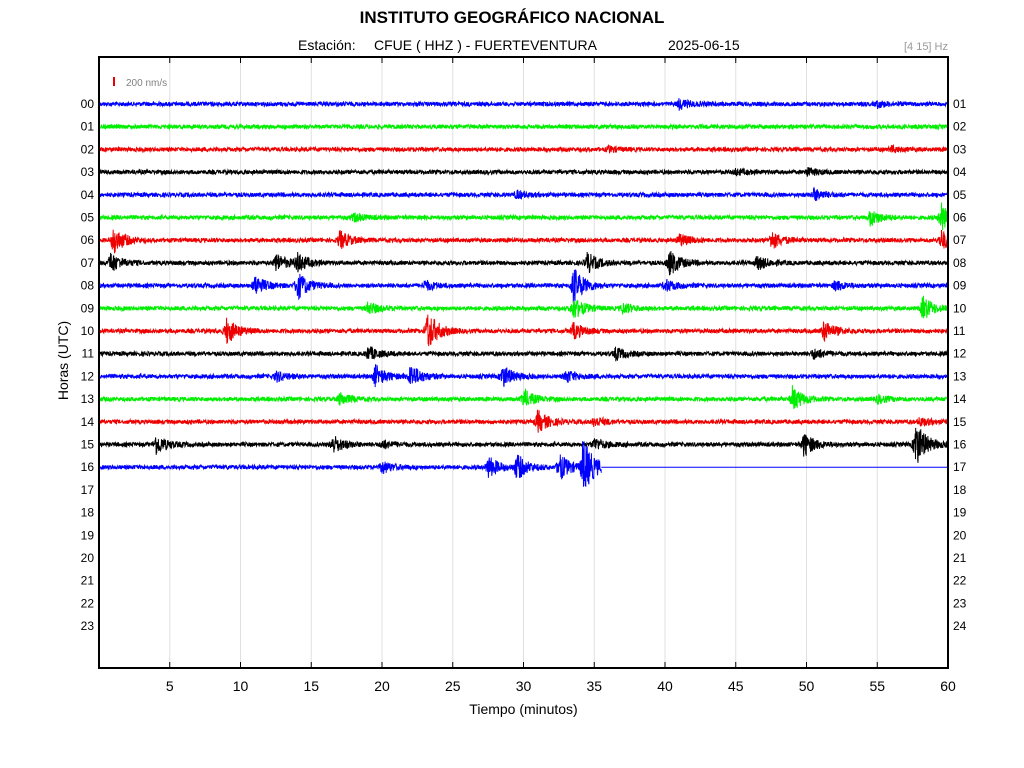  Describe the element at coordinates (88, 104) in the screenshot. I see `hour-label-left: 00` at that location.